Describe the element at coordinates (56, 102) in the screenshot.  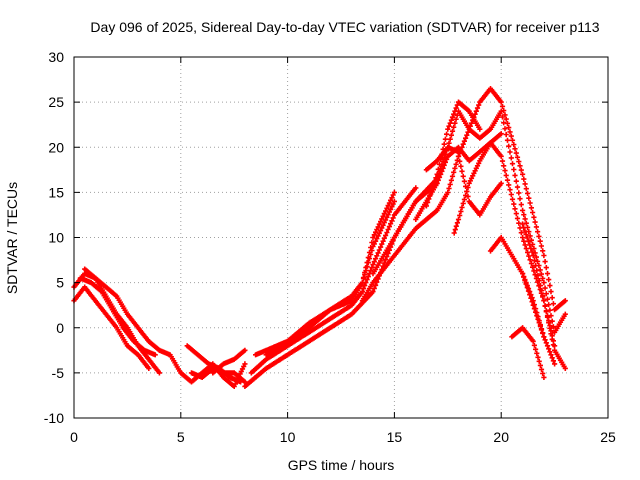
I see `y-tick-label: 25` at that location.